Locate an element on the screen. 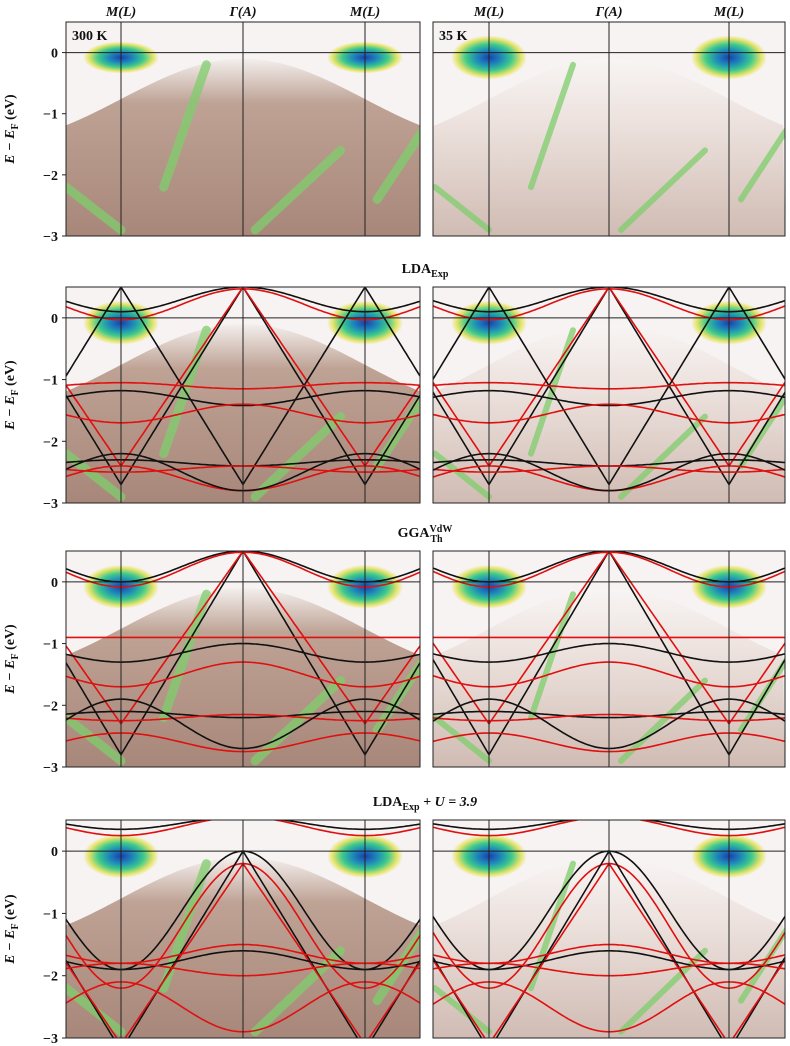 The image size is (790, 1046). temperature-label: 300 K is located at coordinates (90, 36).